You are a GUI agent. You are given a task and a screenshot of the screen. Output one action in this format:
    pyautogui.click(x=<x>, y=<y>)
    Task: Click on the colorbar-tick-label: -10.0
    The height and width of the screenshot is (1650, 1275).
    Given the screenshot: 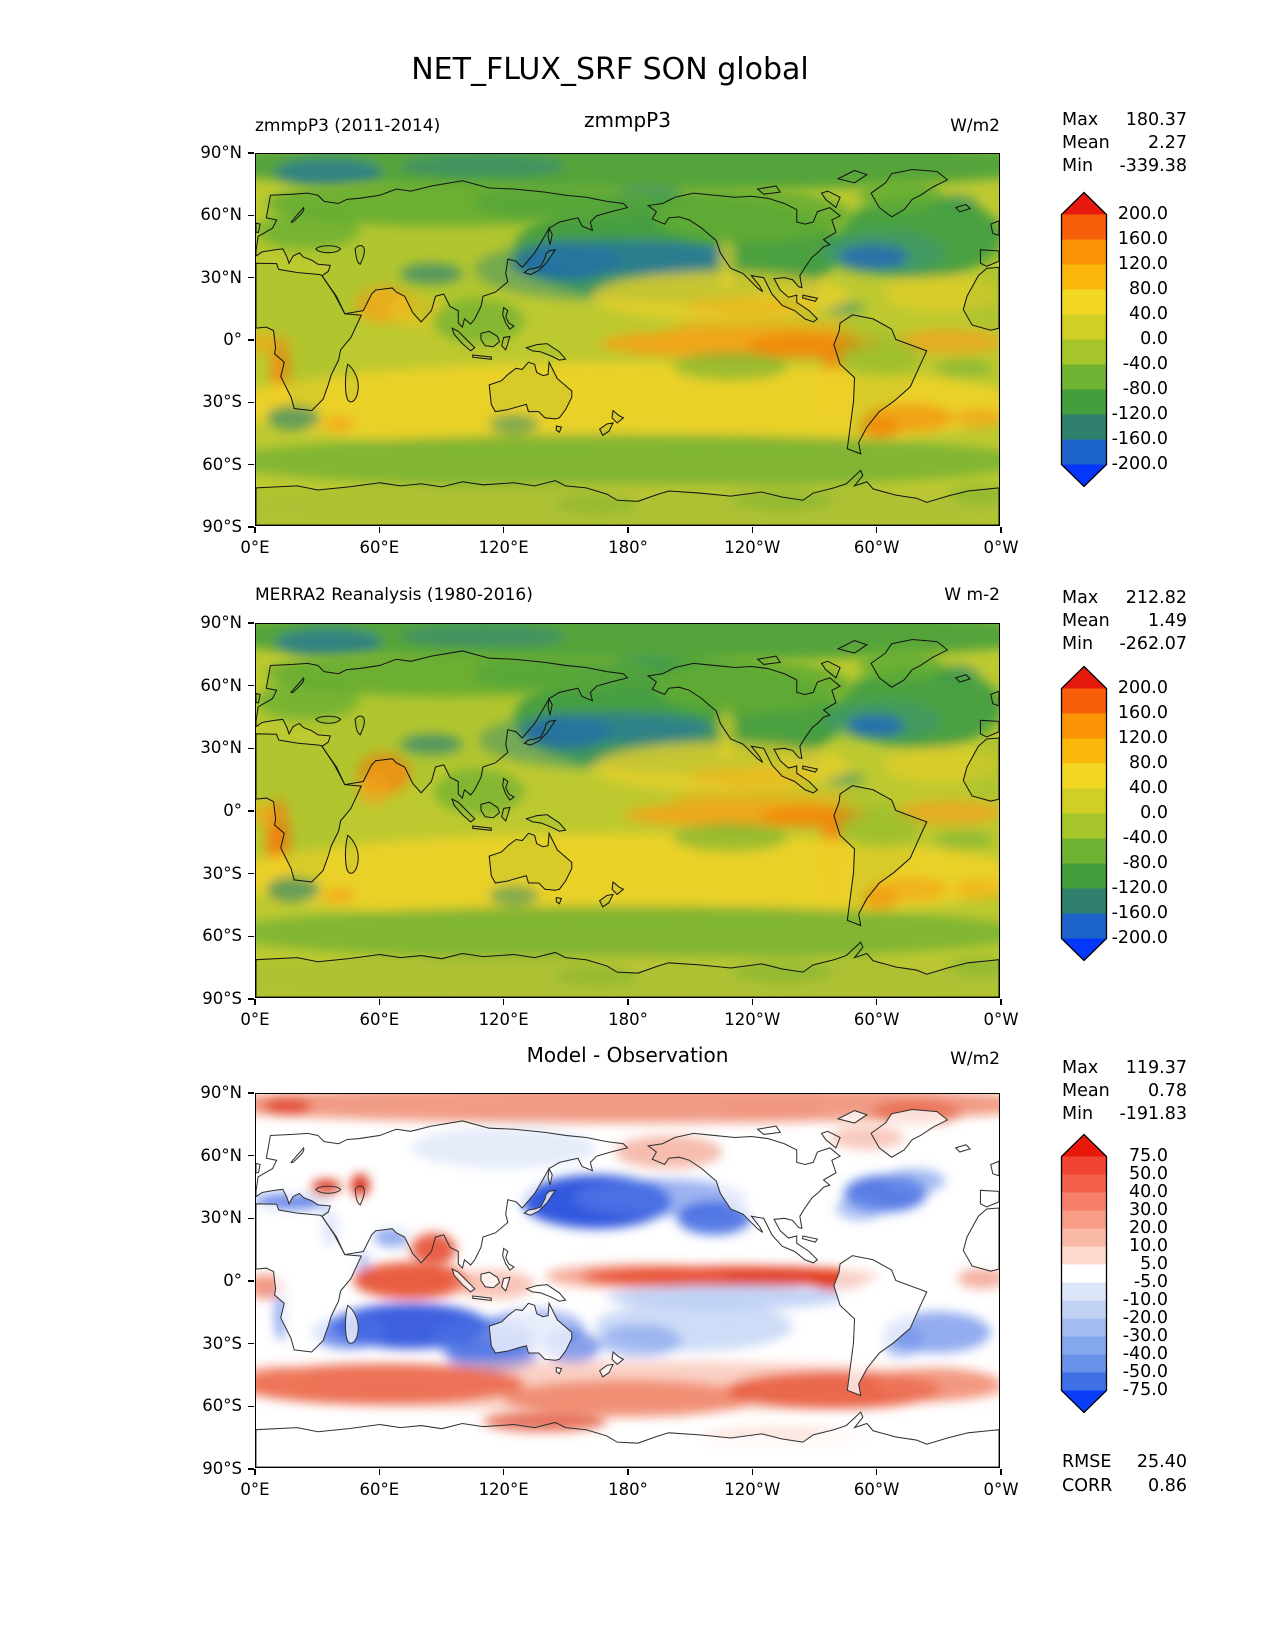 What is the action you would take?
    pyautogui.click(x=1145, y=1300)
    